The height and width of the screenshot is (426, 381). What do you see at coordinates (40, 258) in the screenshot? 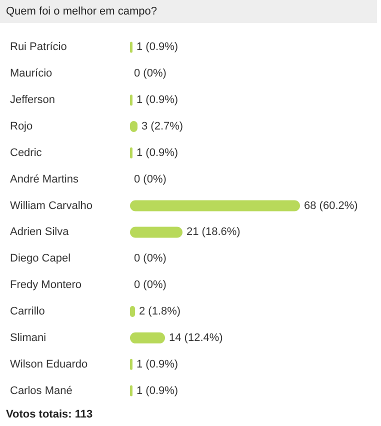
I see `y-tick-label: Diego Capel` at bounding box center [40, 258].